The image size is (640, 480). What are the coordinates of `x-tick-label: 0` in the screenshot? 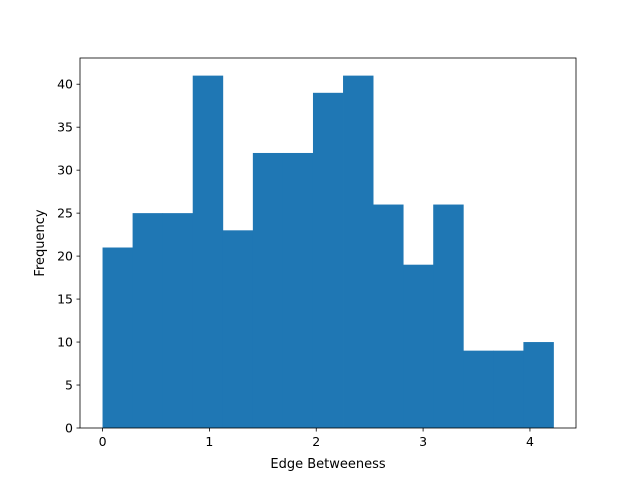 It's located at (103, 441).